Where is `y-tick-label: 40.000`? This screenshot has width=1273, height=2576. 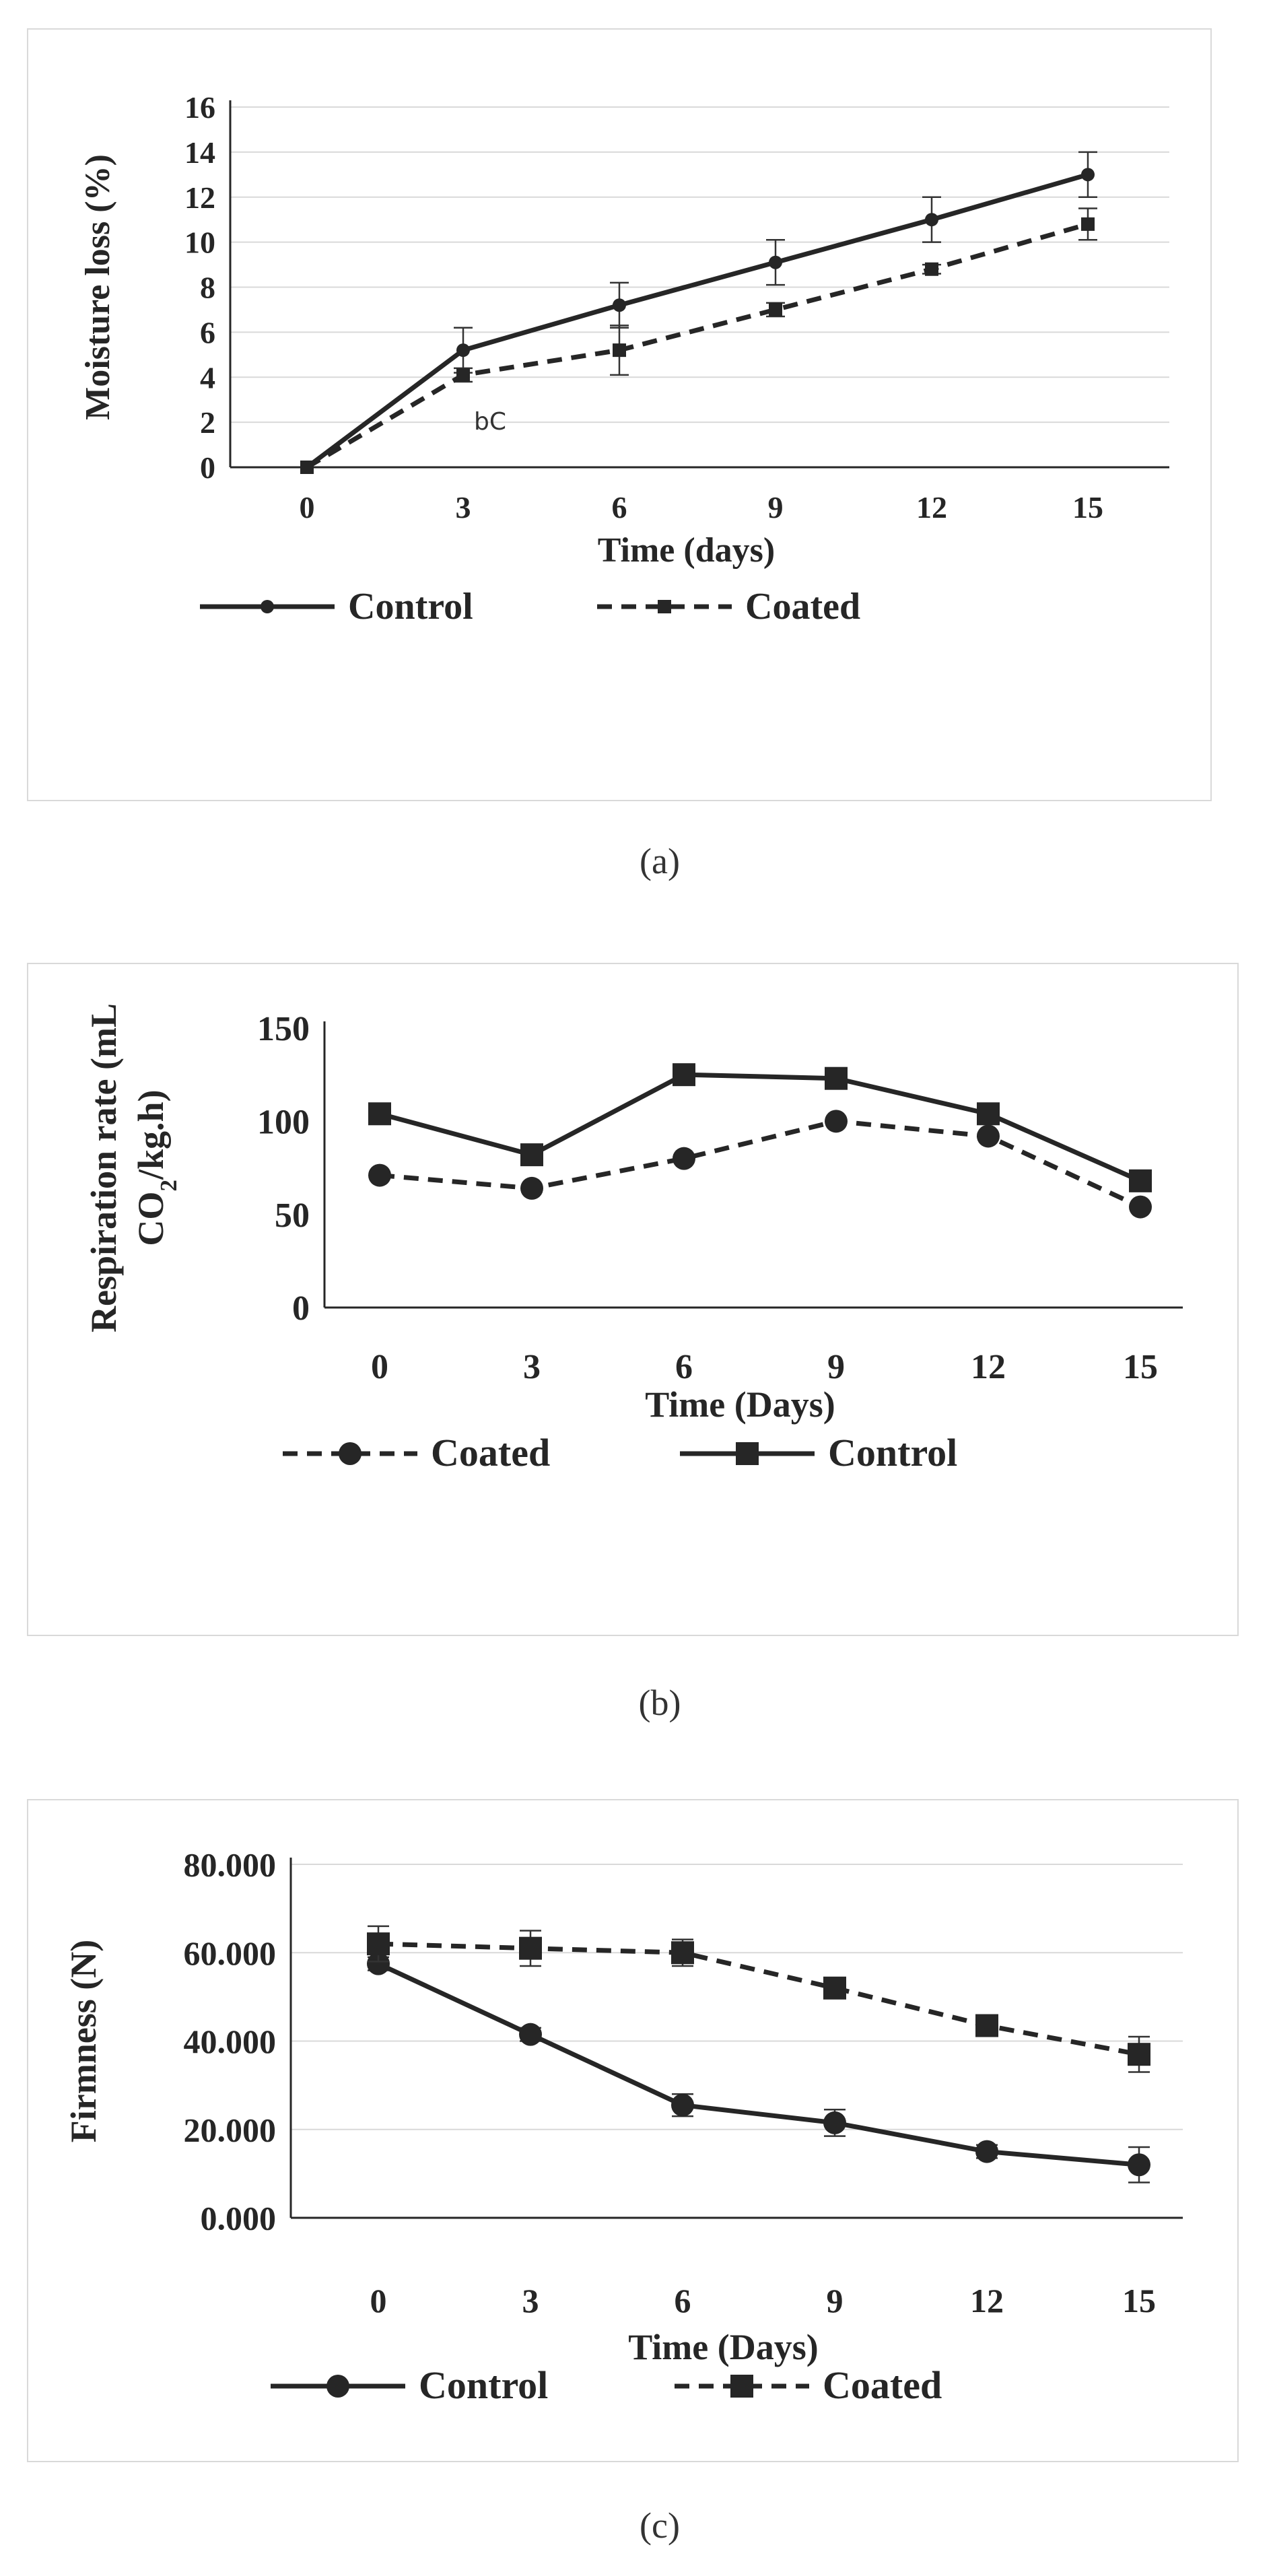
y-tick-label: 40.000 is located at coordinates (231, 2042).